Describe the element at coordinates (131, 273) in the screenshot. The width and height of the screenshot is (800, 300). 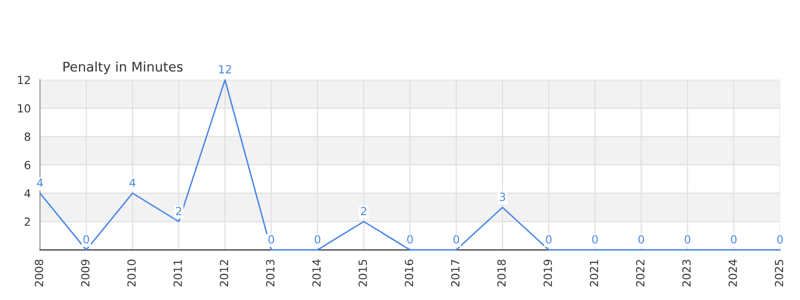
I see `x-tick-label: 2010` at that location.